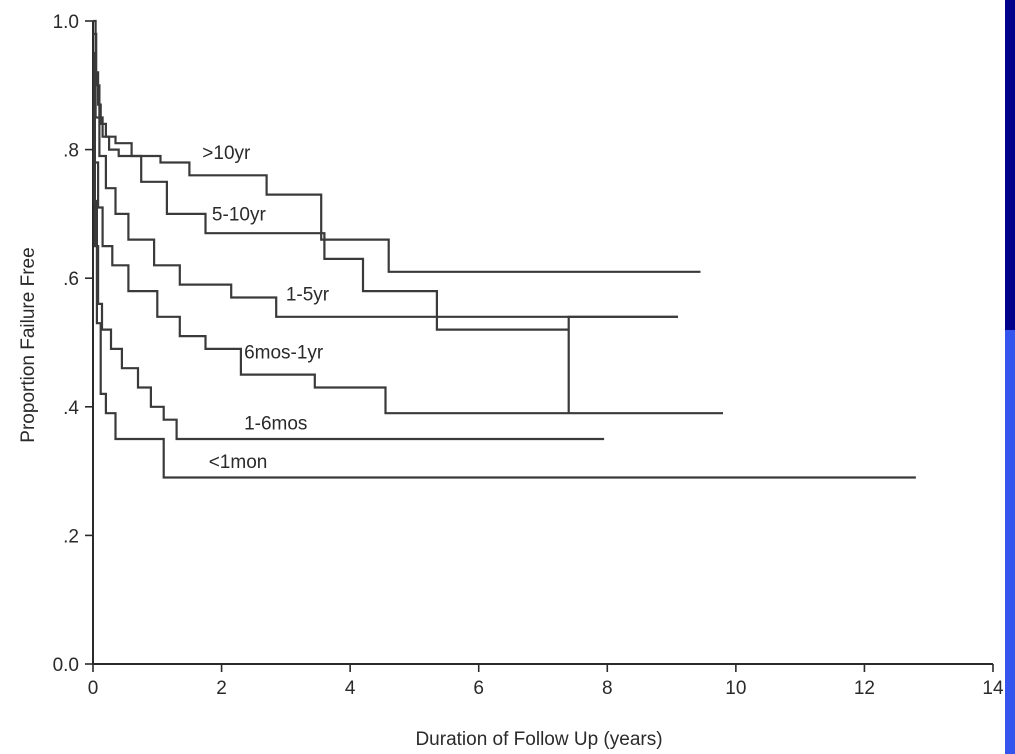 The image size is (1015, 754). Describe the element at coordinates (266, 308) in the screenshot. I see `series-labels: >10yr 5-10yr 1-5yr 6mos-1yr 1-6mos <1mon` at that location.